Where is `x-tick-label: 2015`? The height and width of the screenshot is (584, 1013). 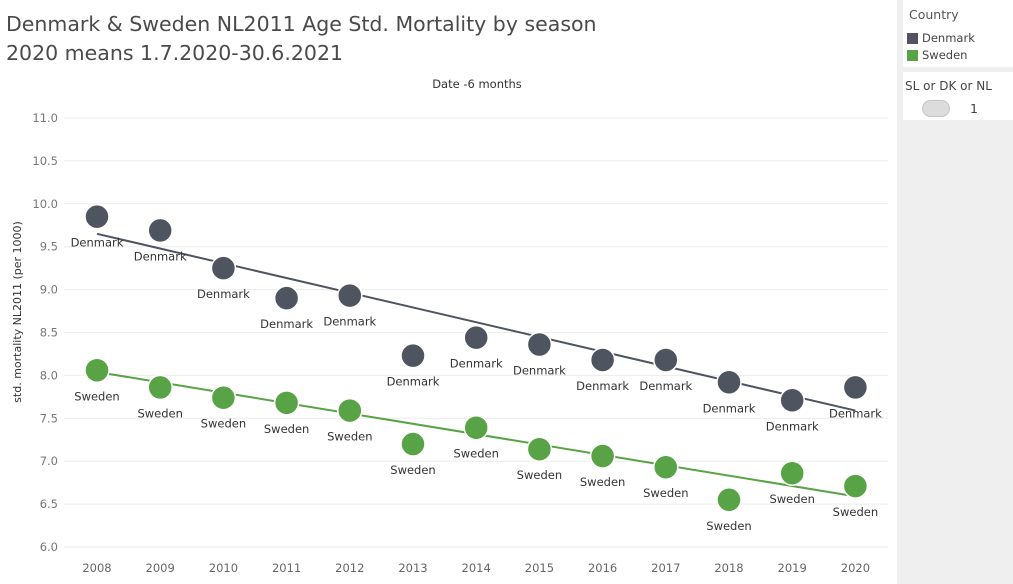 x-tick-label: 2015 is located at coordinates (539, 568).